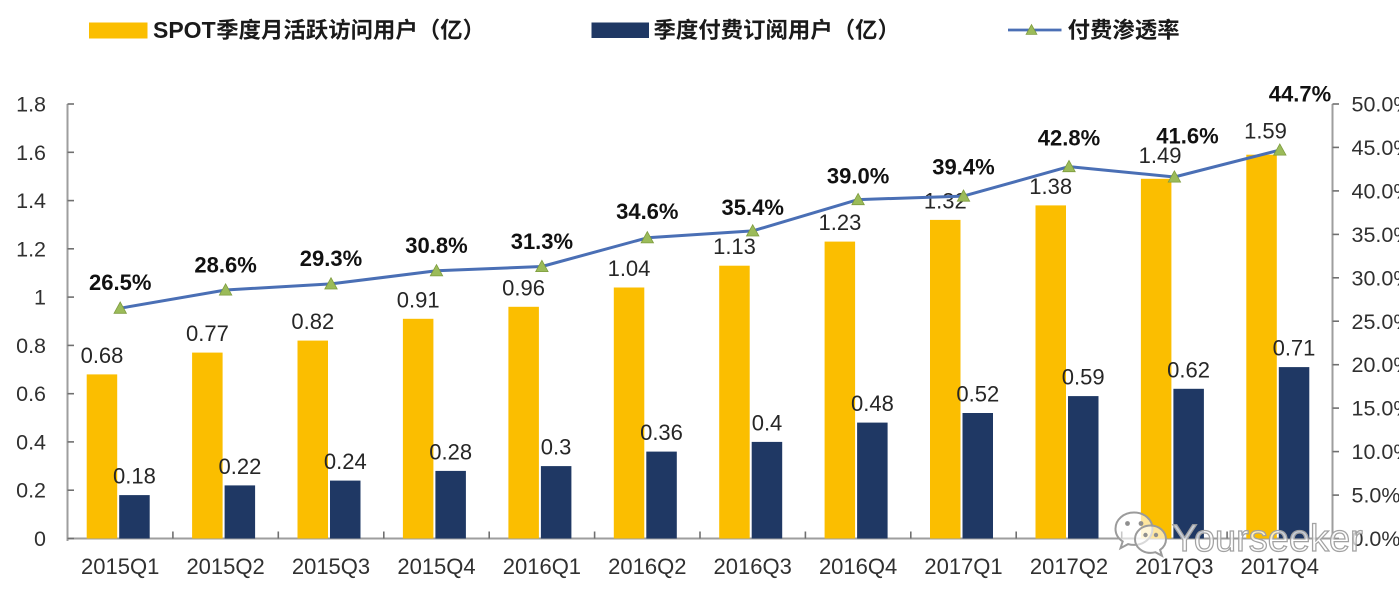  What do you see at coordinates (134, 476) in the screenshot?
I see `svg-text: 0.18` at bounding box center [134, 476].